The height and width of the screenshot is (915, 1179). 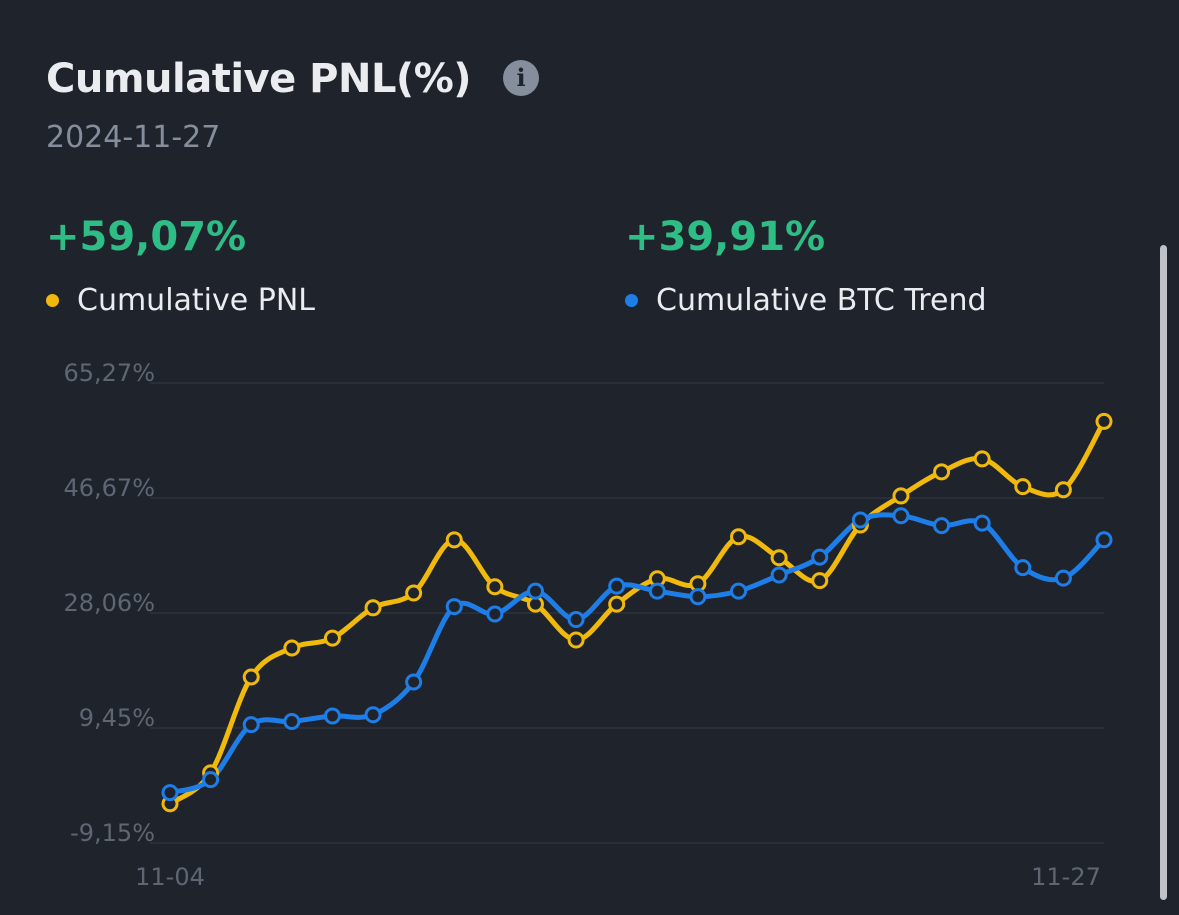 What do you see at coordinates (109, 603) in the screenshot?
I see `y-tick-label: 28,06%` at bounding box center [109, 603].